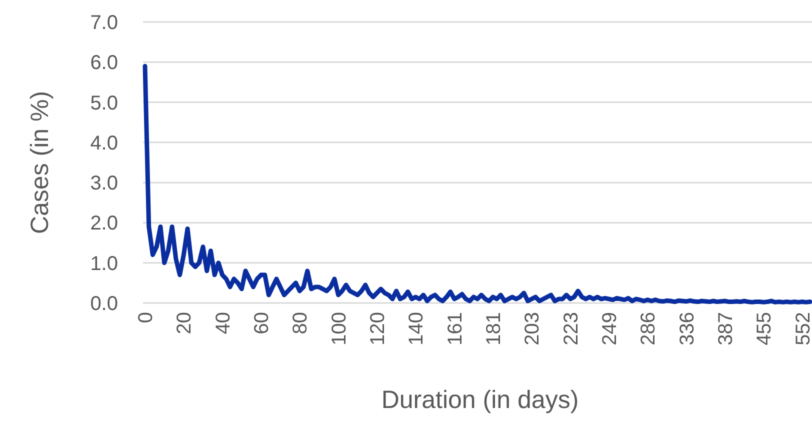  What do you see at coordinates (493, 329) in the screenshot?
I see `x-tick-label: 181` at bounding box center [493, 329].